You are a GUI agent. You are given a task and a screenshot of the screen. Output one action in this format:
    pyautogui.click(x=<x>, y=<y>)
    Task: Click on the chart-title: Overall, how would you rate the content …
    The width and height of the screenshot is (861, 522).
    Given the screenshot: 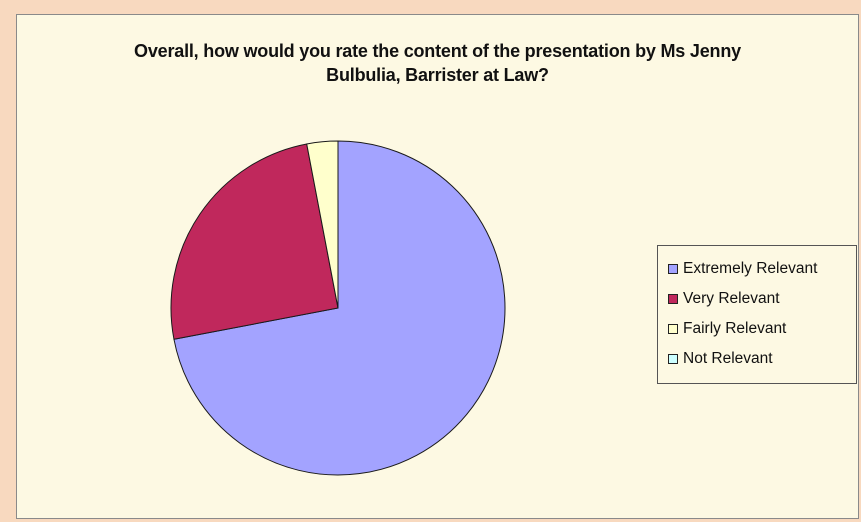 What is the action you would take?
    pyautogui.click(x=437, y=63)
    